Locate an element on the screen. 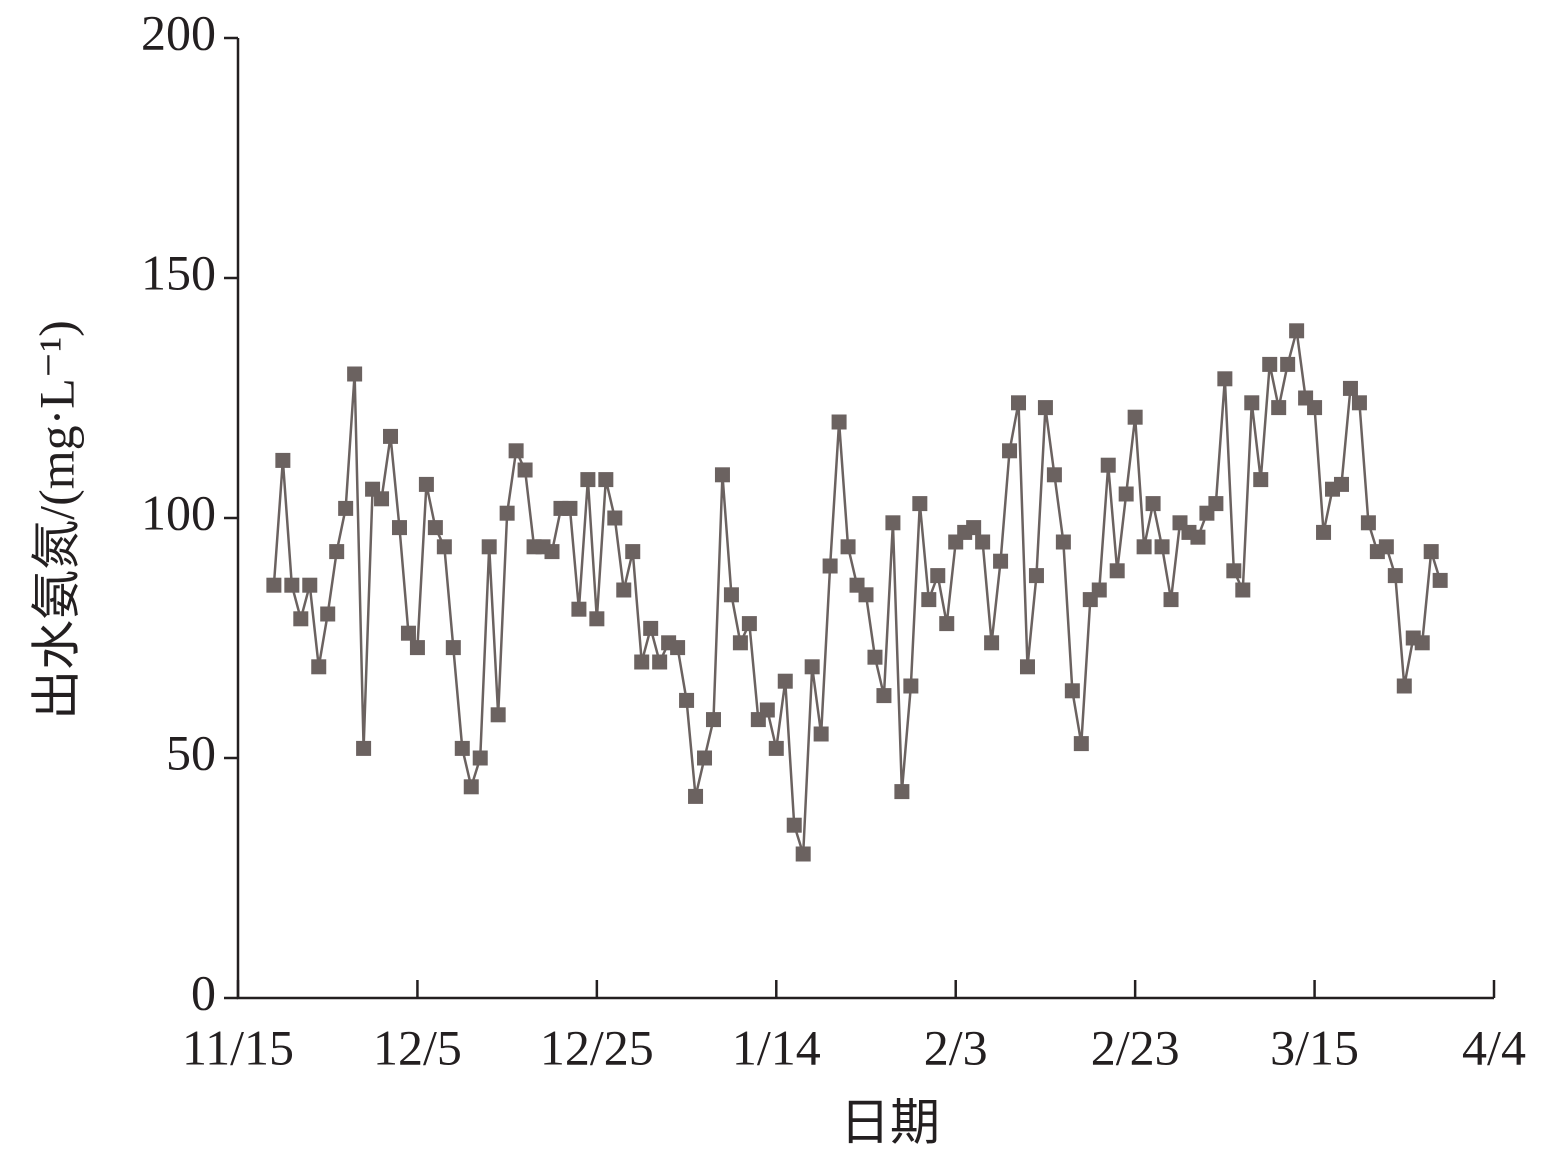 Image resolution: width=1543 pixels, height=1161 pixels. x-tick-label: 12/25 is located at coordinates (597, 1047).